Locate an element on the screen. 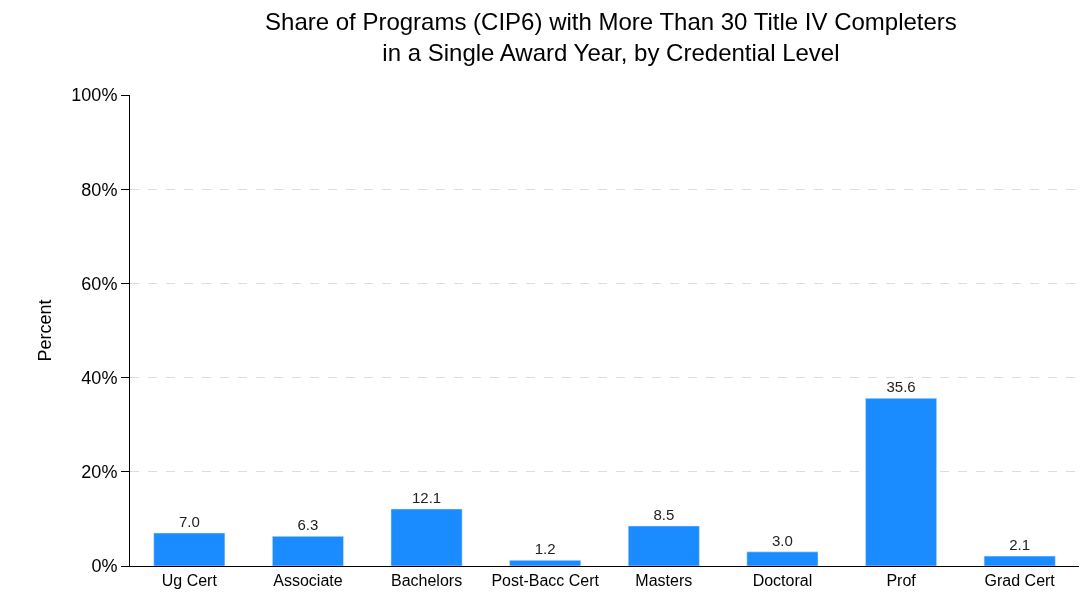 This screenshot has width=1091, height=601. chart-title: Share of Programs (CIP6) with More Than 30 Title IV Completers in a Single Award Year, by Credential Level is located at coordinates (611, 37).